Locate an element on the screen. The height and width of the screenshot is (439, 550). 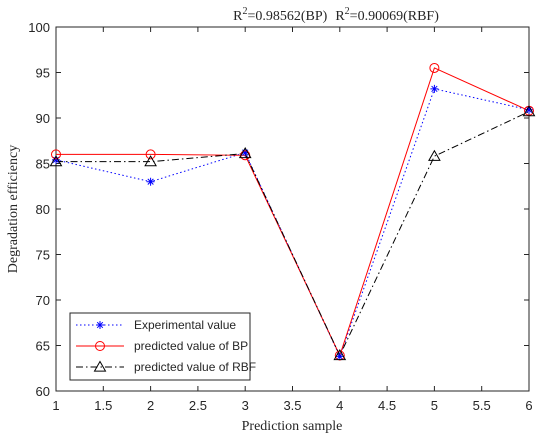
x-tick-label: 4 is located at coordinates (339, 405).